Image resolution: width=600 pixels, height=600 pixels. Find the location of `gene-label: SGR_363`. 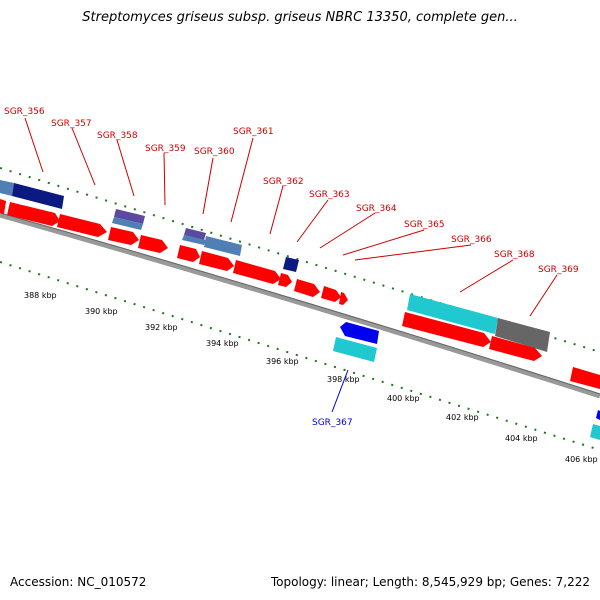

gene-label: SGR_363 is located at coordinates (329, 195).